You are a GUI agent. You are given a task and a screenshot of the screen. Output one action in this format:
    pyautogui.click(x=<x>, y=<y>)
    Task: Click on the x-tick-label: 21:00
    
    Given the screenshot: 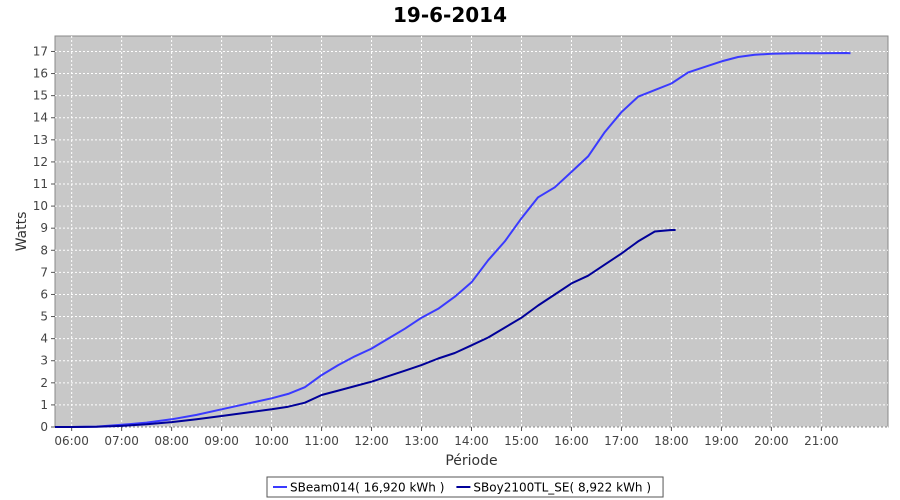 What is the action you would take?
    pyautogui.click(x=821, y=441)
    